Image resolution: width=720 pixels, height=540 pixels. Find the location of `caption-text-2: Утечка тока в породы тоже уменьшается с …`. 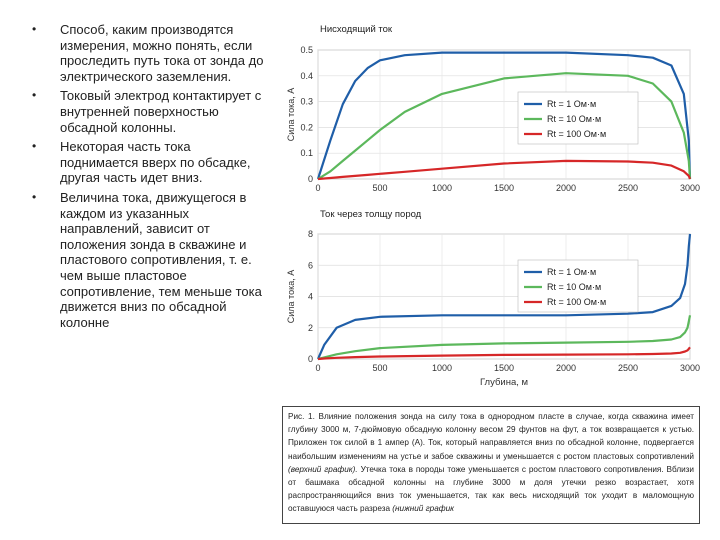

caption-text-2: Утечка тока в породы тоже уменьшается с … is located at coordinates (491, 489).